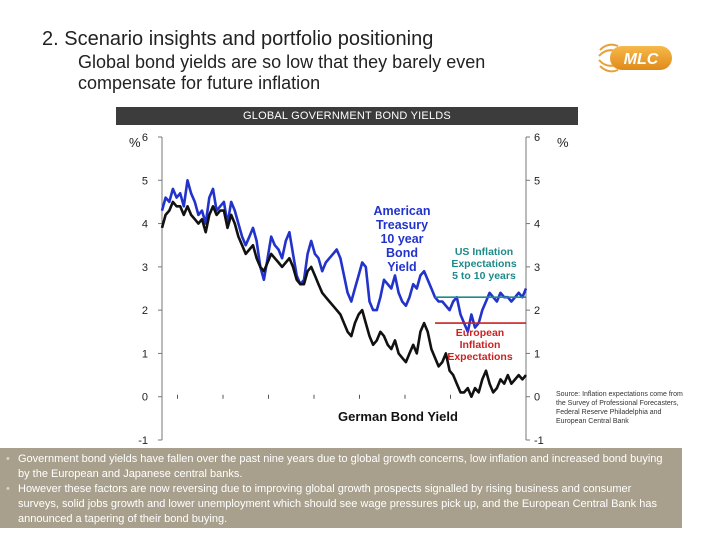 This screenshot has width=720, height=540. I want to click on y-tick-label-left: 3, so click(145, 268).